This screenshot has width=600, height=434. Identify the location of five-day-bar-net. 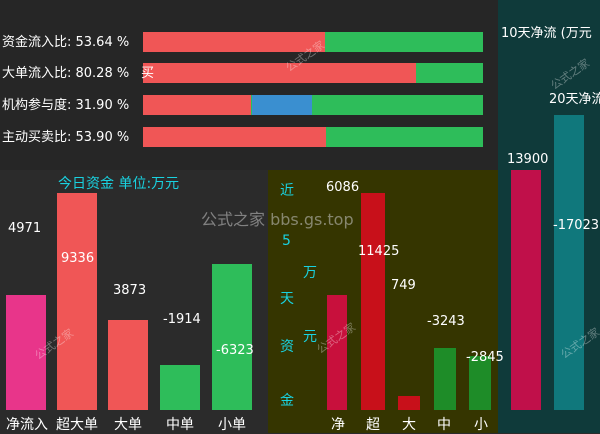
(337, 352).